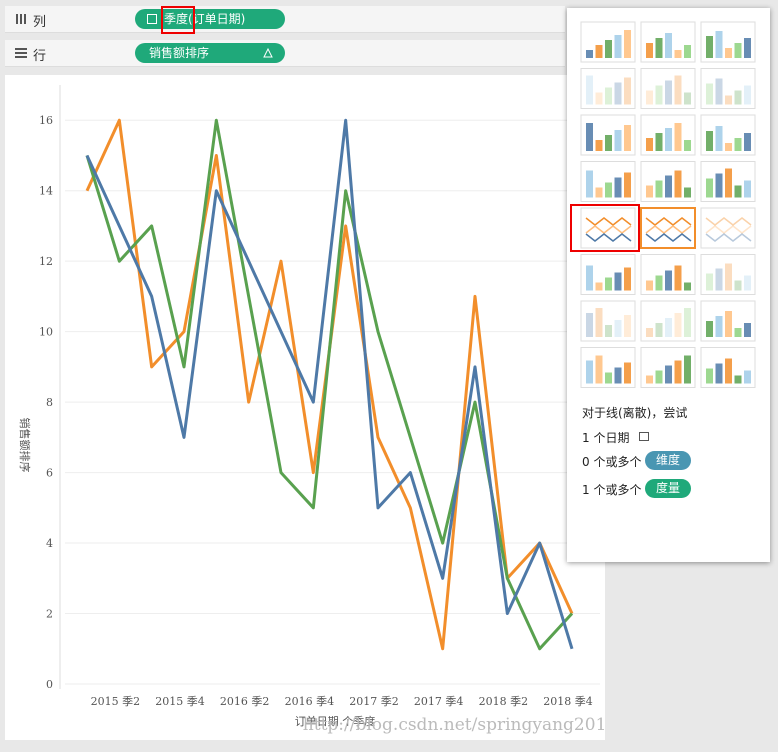 Image resolution: width=778 pixels, height=752 pixels. I want to click on columns-shelf: 列 季度(订单日期), so click(285, 20).